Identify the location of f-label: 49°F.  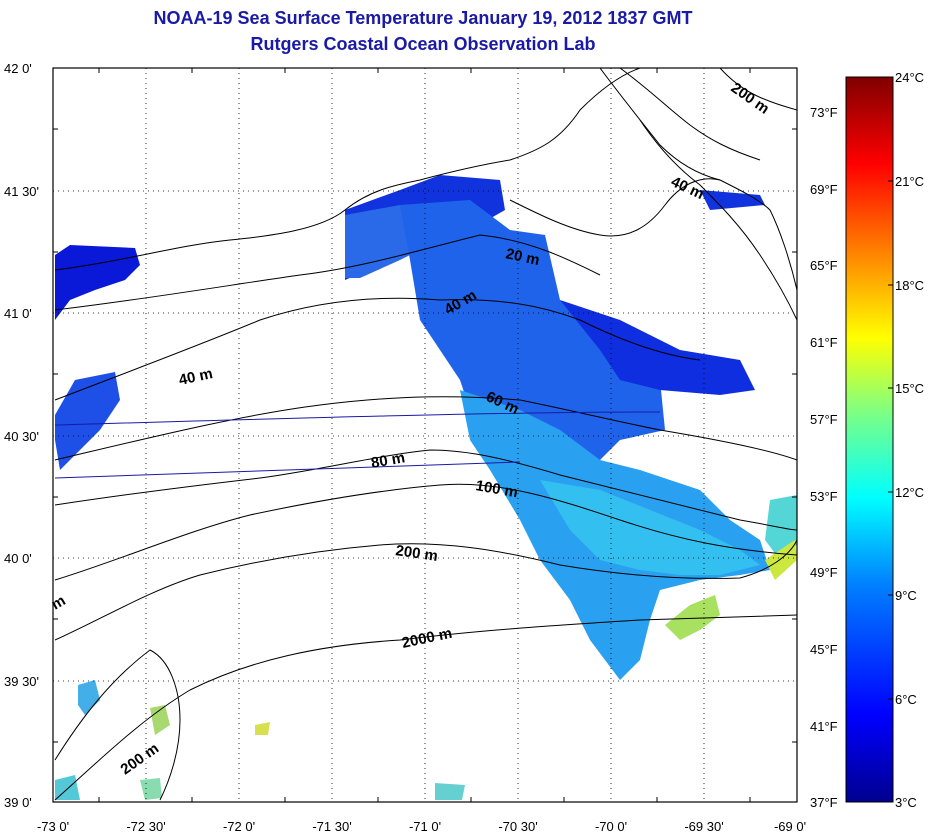
(824, 572).